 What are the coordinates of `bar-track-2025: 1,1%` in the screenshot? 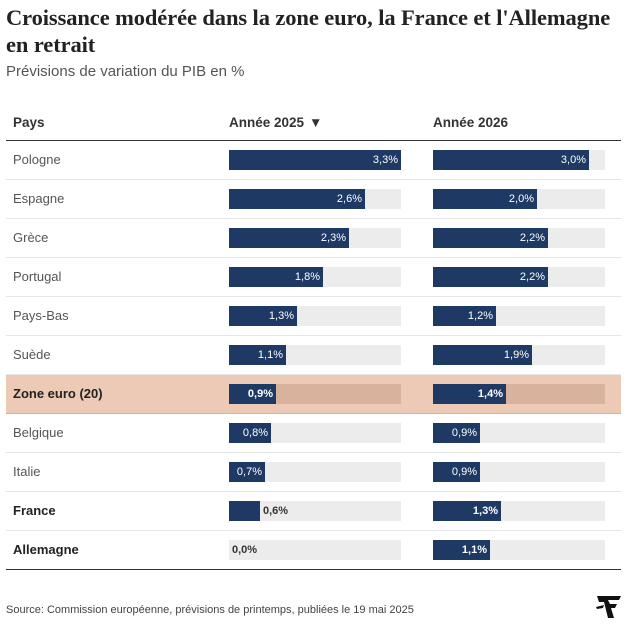 It's located at (315, 355).